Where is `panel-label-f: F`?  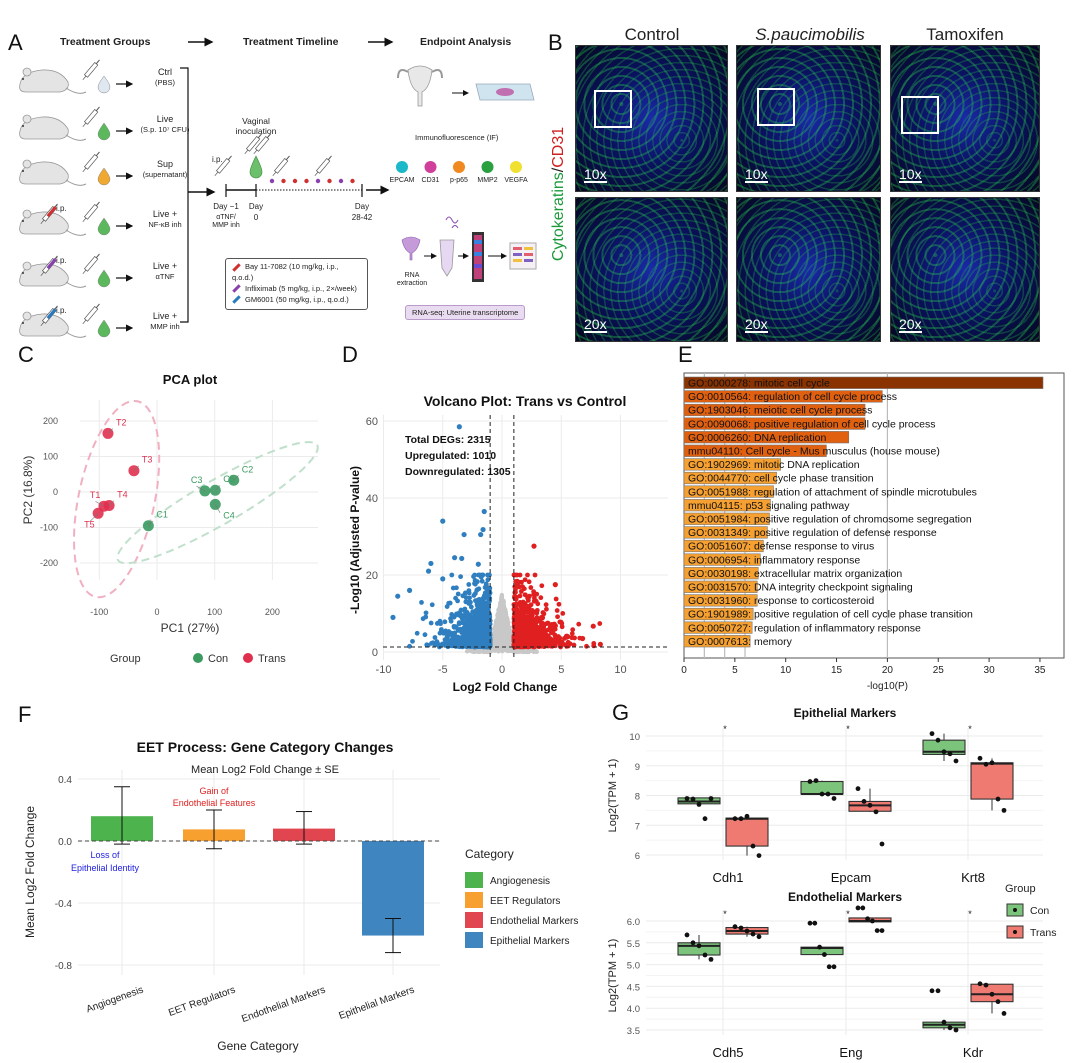
panel-label-f: F is located at coordinates (25, 714).